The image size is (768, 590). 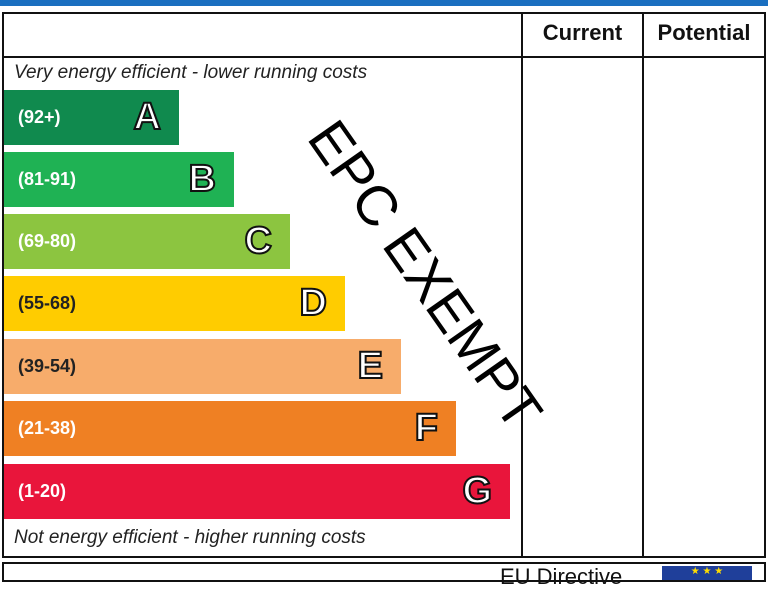 I want to click on current-column-header: Current, so click(x=582, y=32).